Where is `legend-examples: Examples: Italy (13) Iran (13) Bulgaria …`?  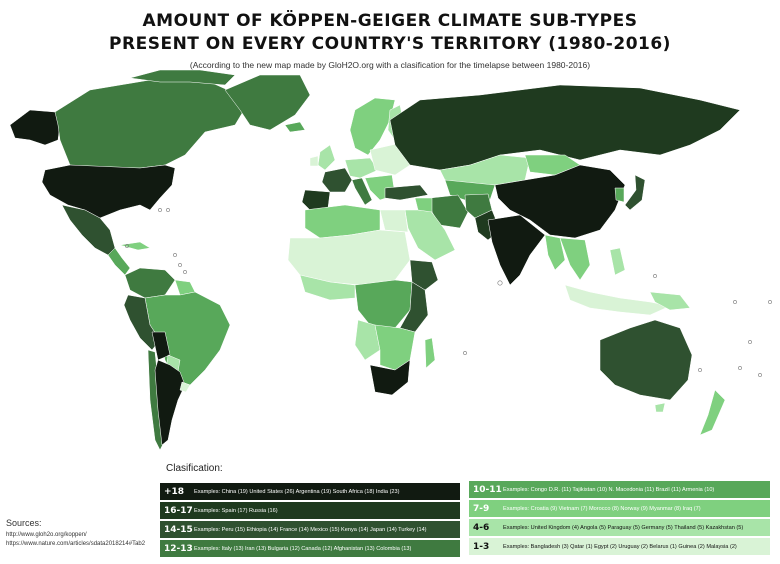
legend-examples: Examples: Italy (13) Iran (13) Bulgaria … is located at coordinates (303, 548).